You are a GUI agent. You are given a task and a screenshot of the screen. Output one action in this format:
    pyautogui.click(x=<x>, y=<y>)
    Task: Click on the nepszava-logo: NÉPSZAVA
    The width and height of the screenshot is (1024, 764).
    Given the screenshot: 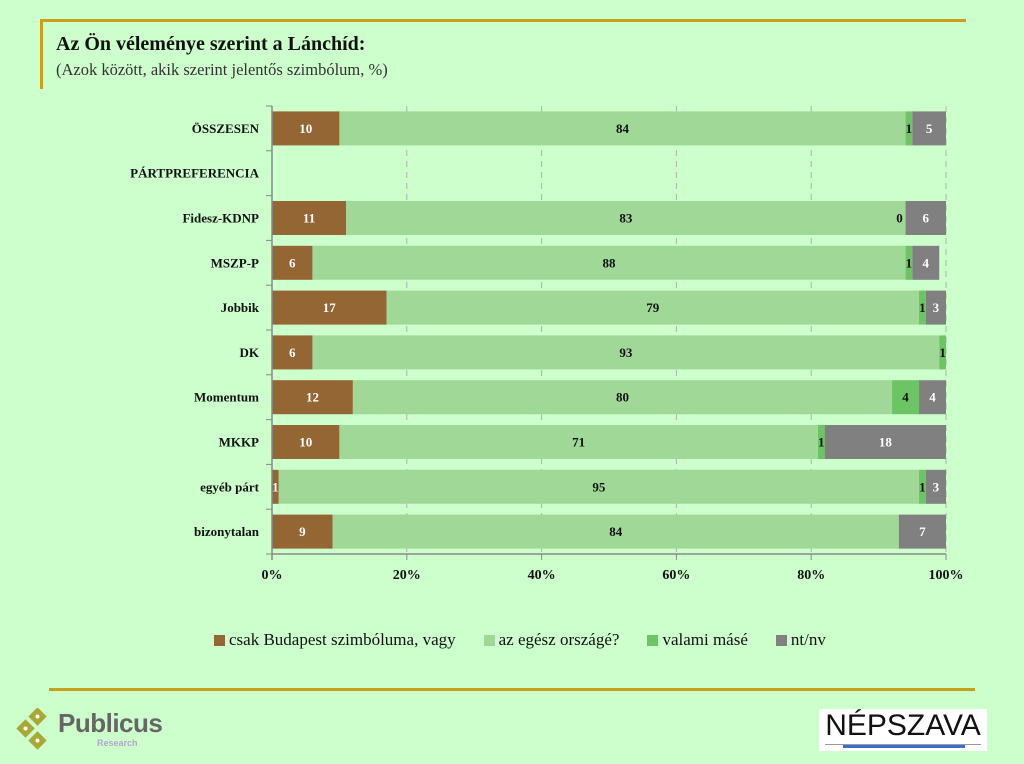 What is the action you would take?
    pyautogui.click(x=903, y=730)
    